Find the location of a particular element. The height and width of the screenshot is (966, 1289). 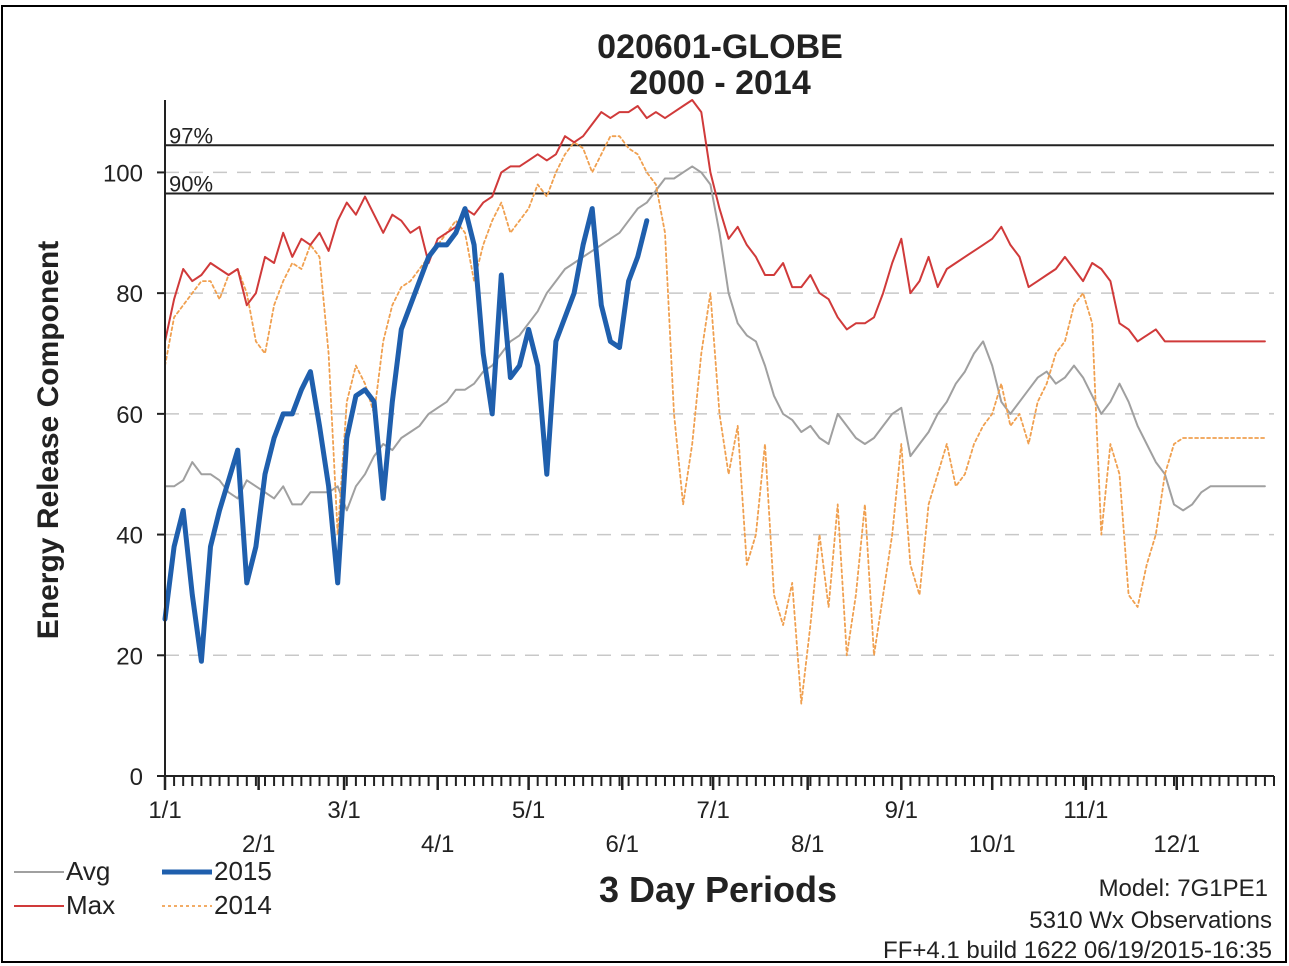

y-tick-label: 100 is located at coordinates (123, 173).